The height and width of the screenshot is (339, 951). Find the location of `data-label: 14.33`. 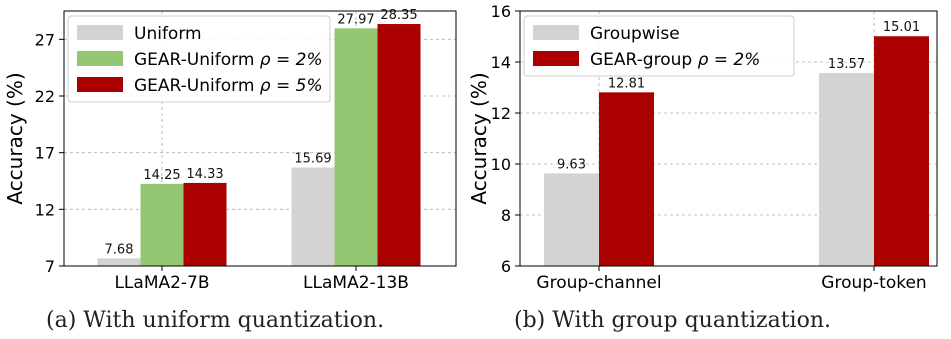

data-label: 14.33 is located at coordinates (204, 174).